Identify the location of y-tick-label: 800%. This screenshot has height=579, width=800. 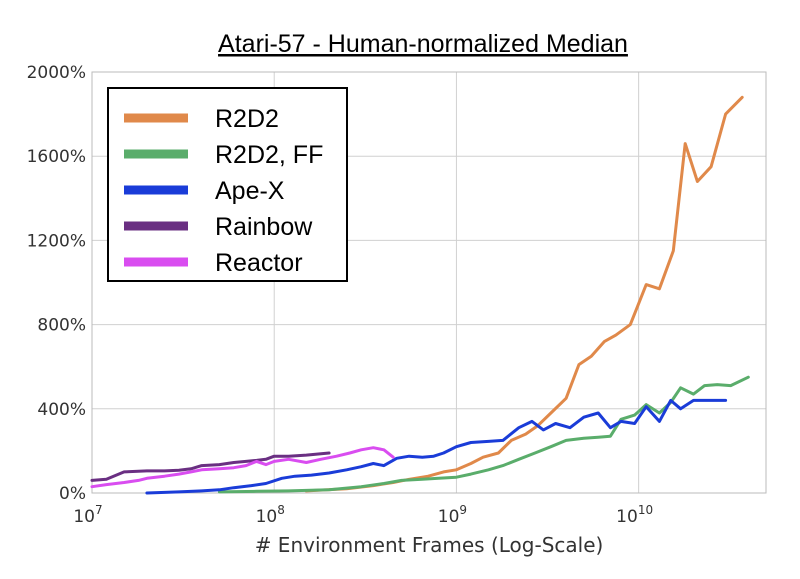
(61, 326).